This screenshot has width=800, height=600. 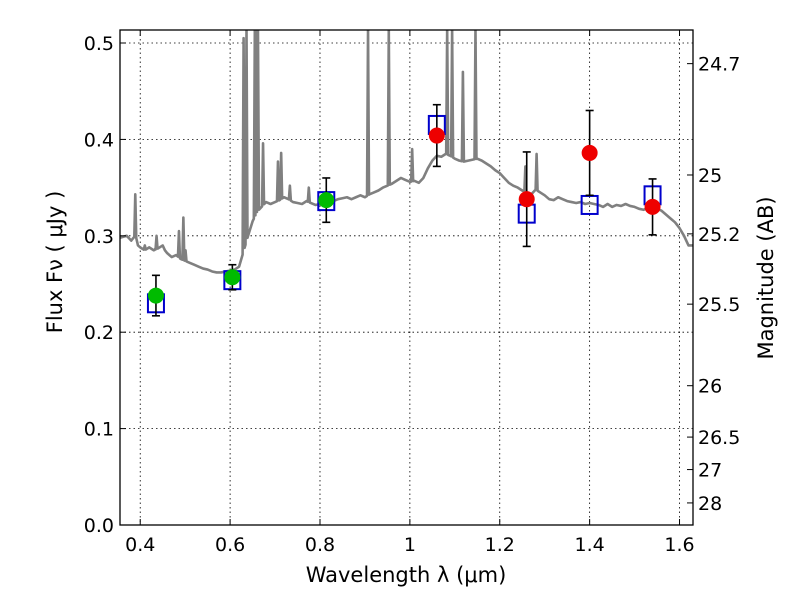 What do you see at coordinates (140, 545) in the screenshot?
I see `x-tick-label: 0.4` at bounding box center [140, 545].